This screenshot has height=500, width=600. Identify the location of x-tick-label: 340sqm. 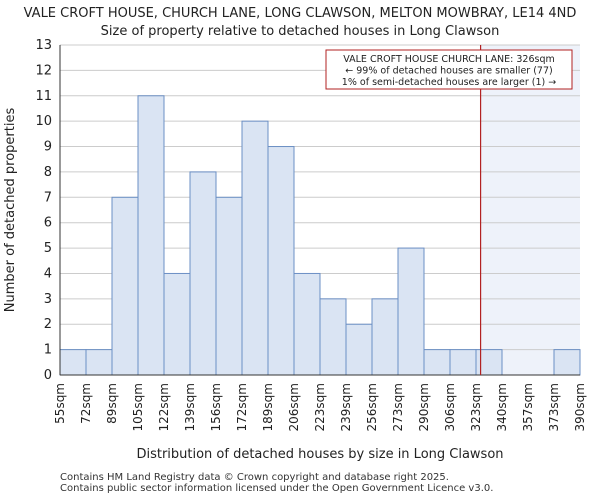
(502, 407).